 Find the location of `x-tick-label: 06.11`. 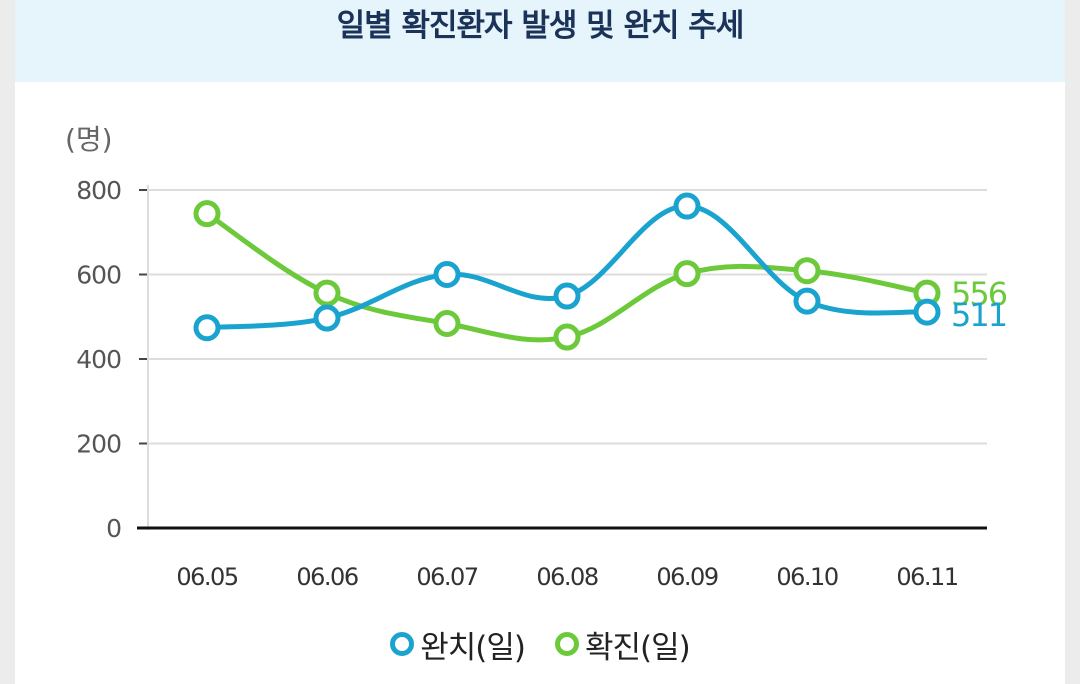

x-tick-label: 06.11 is located at coordinates (926, 577).